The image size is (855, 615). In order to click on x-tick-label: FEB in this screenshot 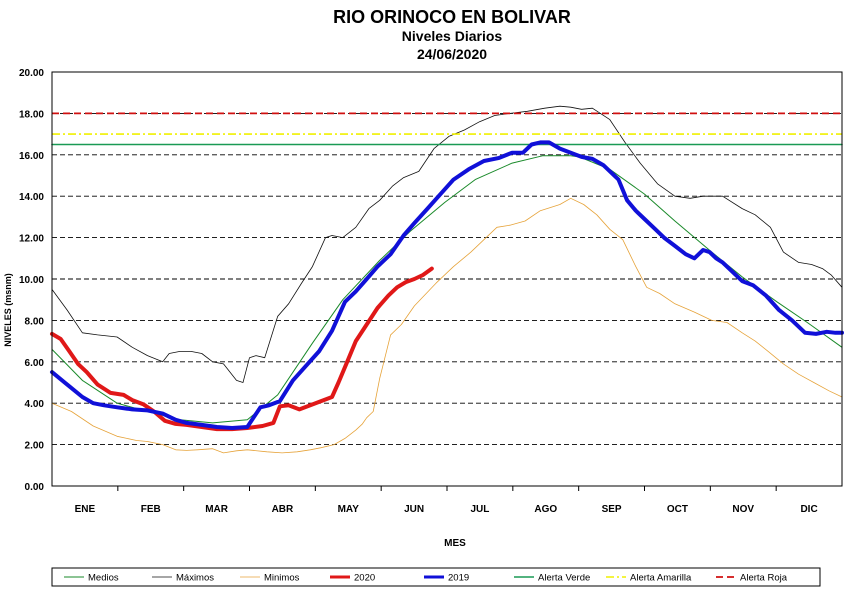, I will do `click(151, 509)`.